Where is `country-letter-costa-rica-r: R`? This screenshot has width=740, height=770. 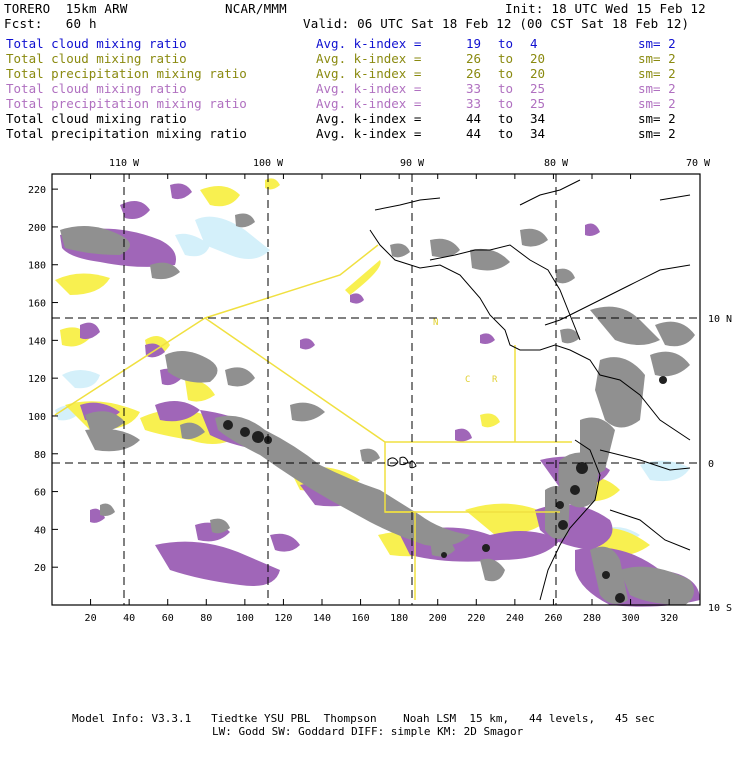 country-letter-costa-rica-r: R is located at coordinates (495, 380).